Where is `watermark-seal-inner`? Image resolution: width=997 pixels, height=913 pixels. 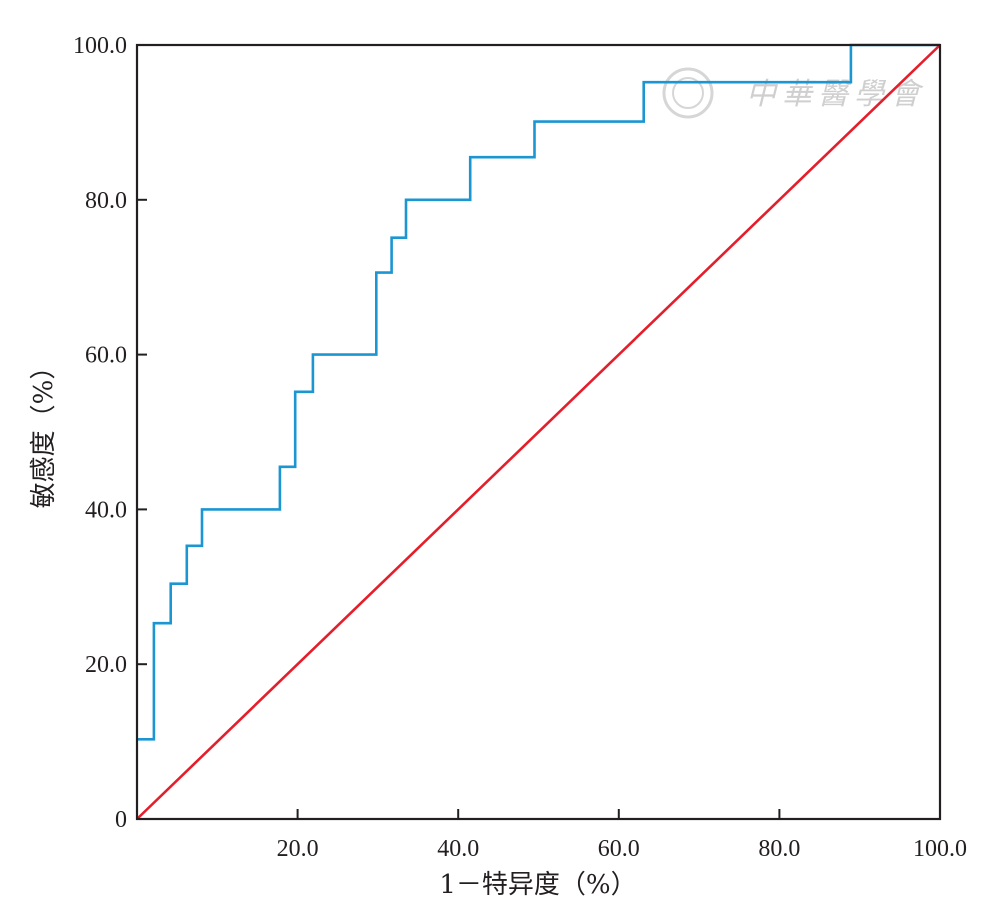
watermark-seal-inner is located at coordinates (688, 93).